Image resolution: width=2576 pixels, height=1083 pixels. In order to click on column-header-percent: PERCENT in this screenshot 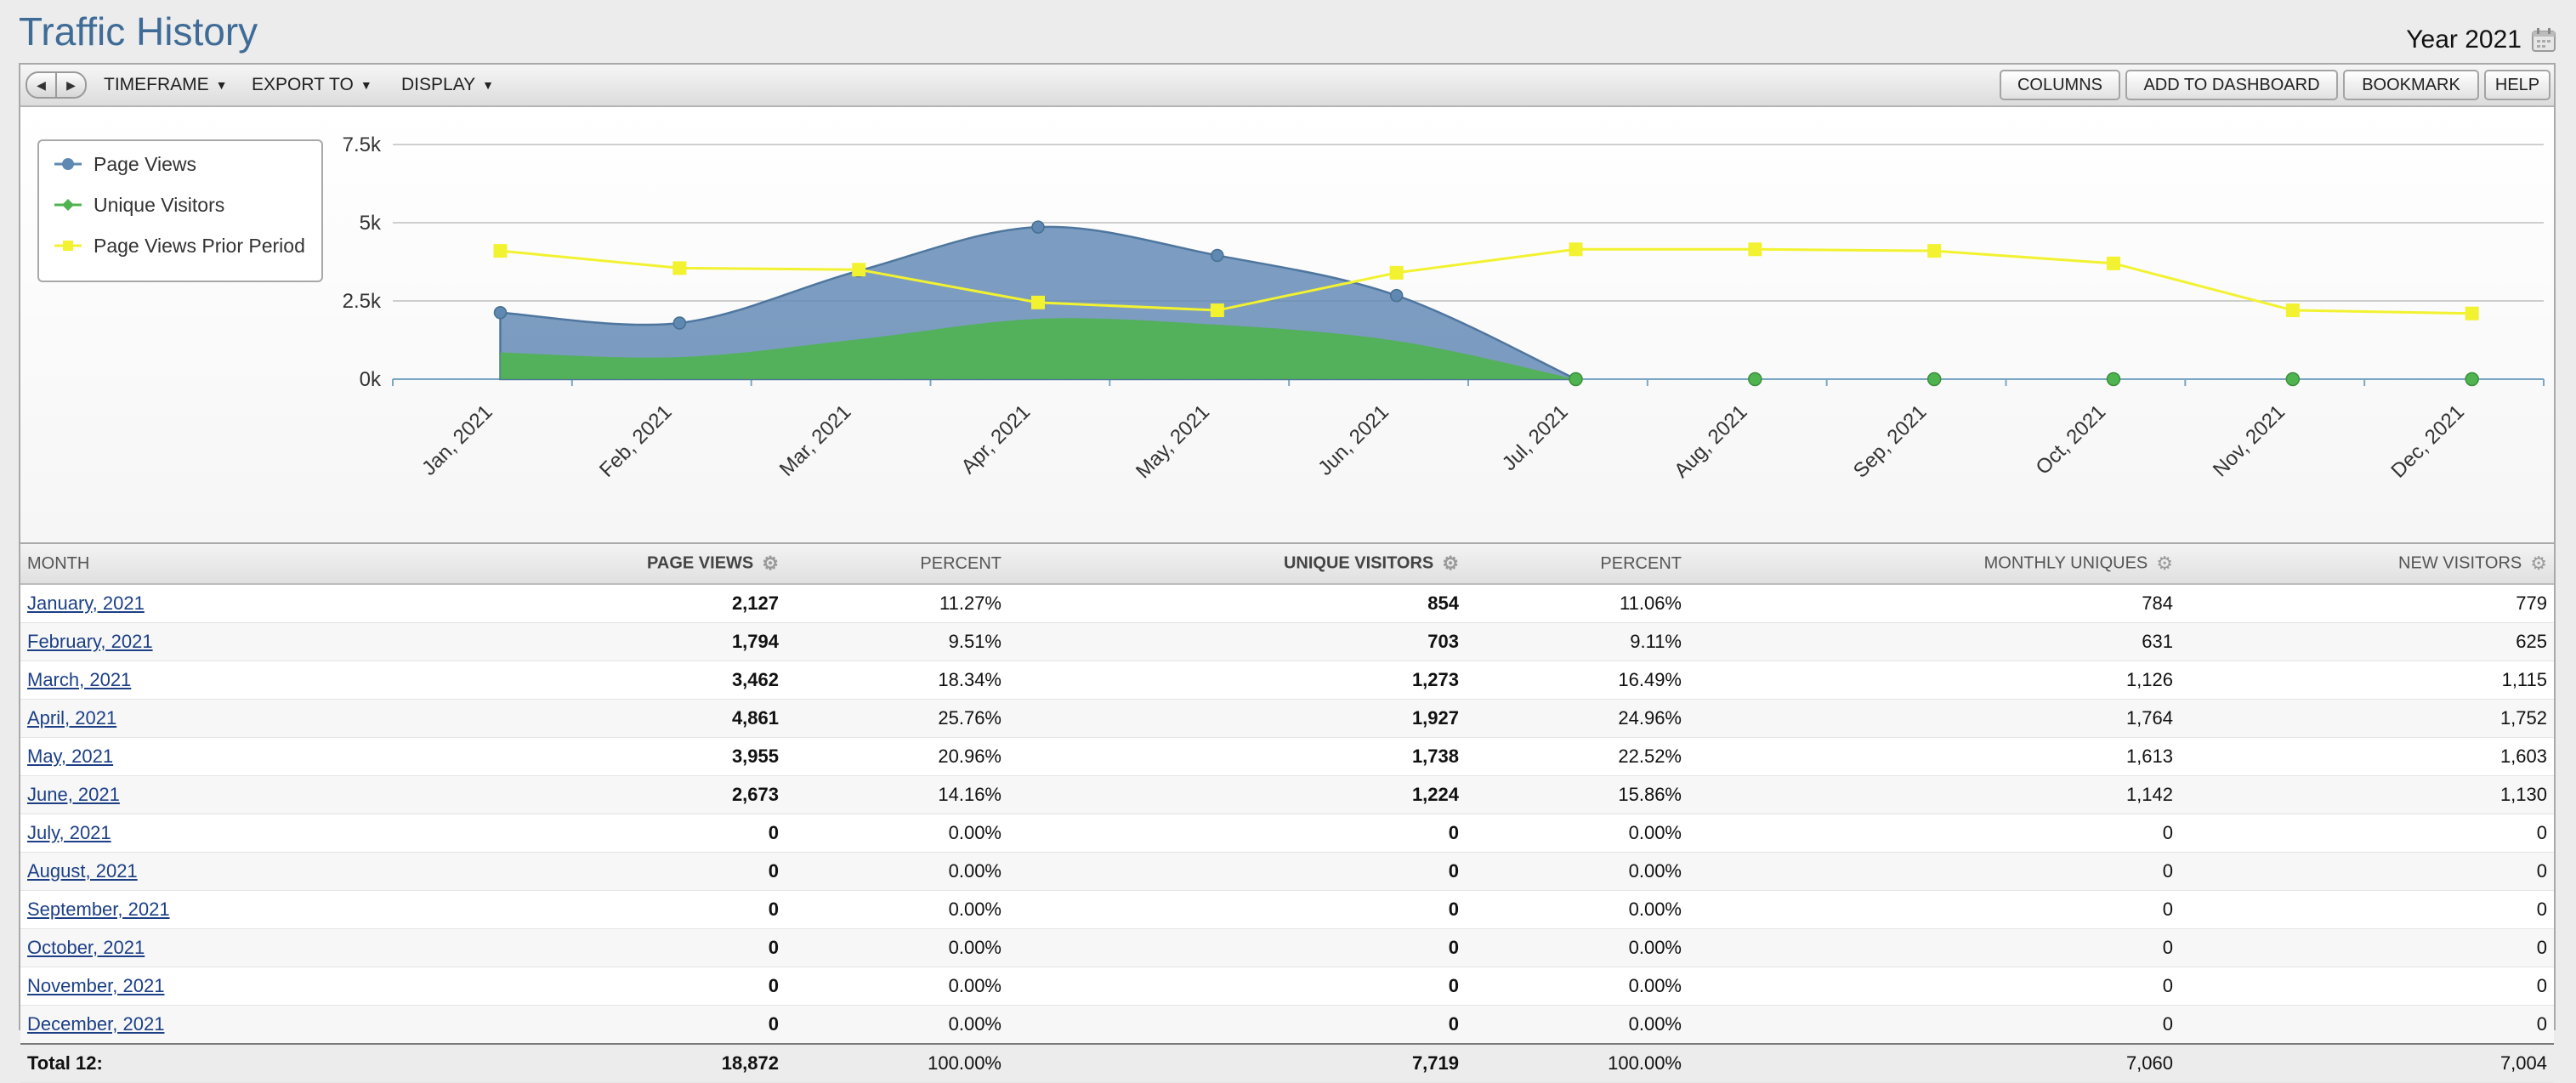, I will do `click(1577, 565)`.